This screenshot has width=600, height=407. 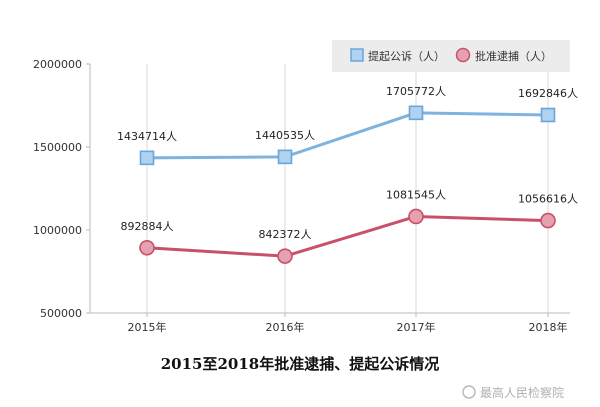 I want to click on legend: 提起公诉（人） 批准逮捕（人）, so click(x=451, y=56).